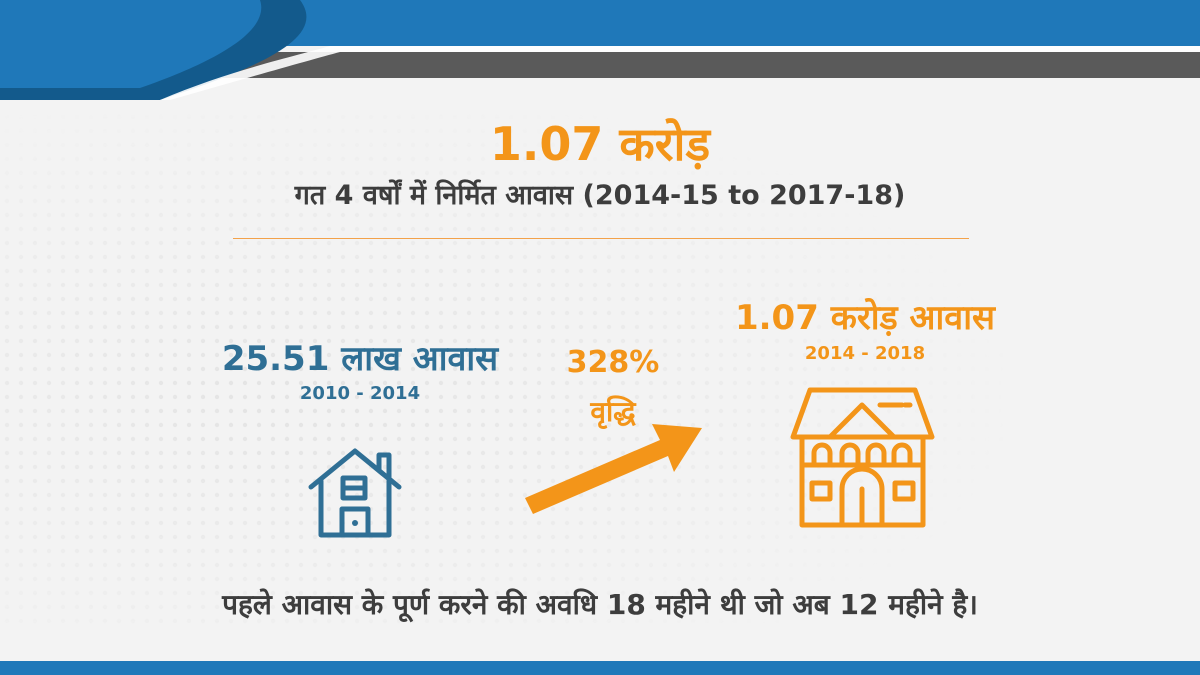  What do you see at coordinates (600, 144) in the screenshot?
I see `headline: 1.07 करोड़` at bounding box center [600, 144].